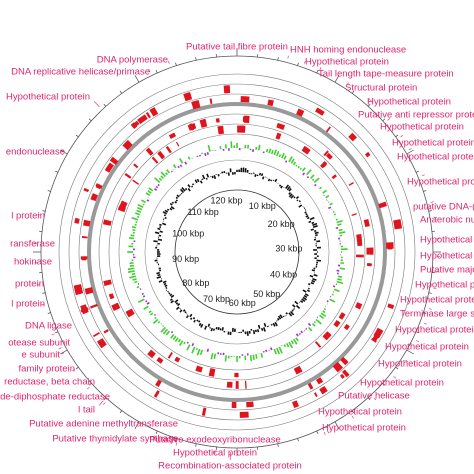 This screenshot has height=474, width=474. What do you see at coordinates (416, 115) in the screenshot?
I see `gene-label: Putative anti repressor protein` at bounding box center [416, 115].